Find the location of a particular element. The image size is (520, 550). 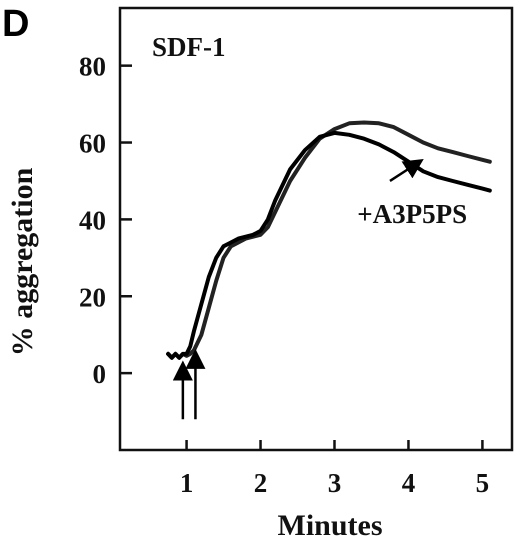

x-tick-label-2: 2 is located at coordinates (261, 483).